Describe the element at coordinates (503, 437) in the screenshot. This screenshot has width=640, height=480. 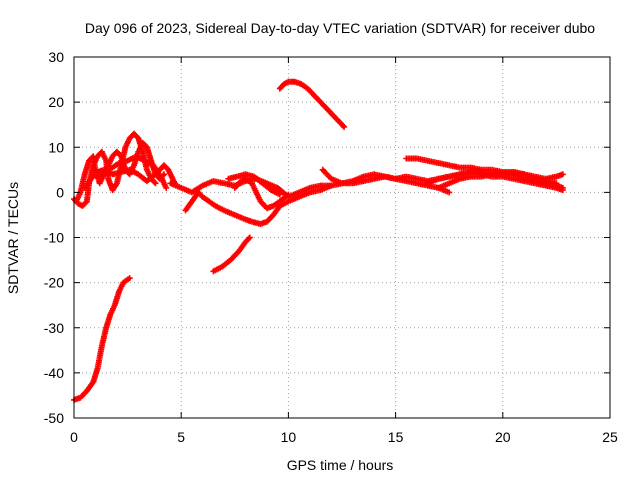
I see `x-tick-label: 20` at that location.